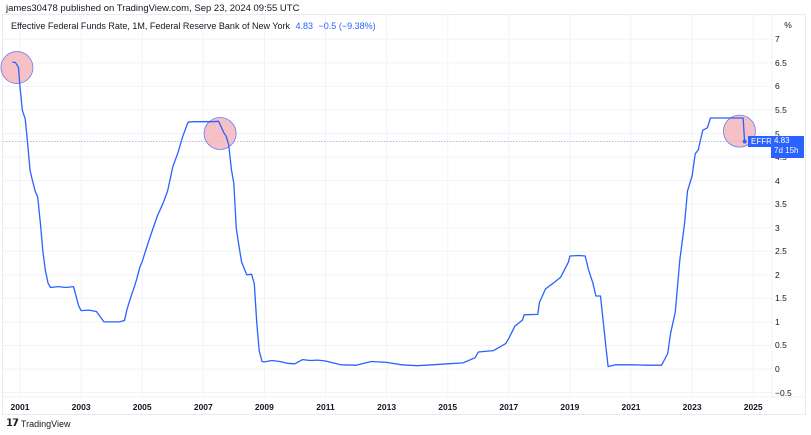 Image resolution: width=811 pixels, height=435 pixels. Describe the element at coordinates (12, 423) in the screenshot. I see `tradingview-logo-icon: 𝟭𝟳` at that location.